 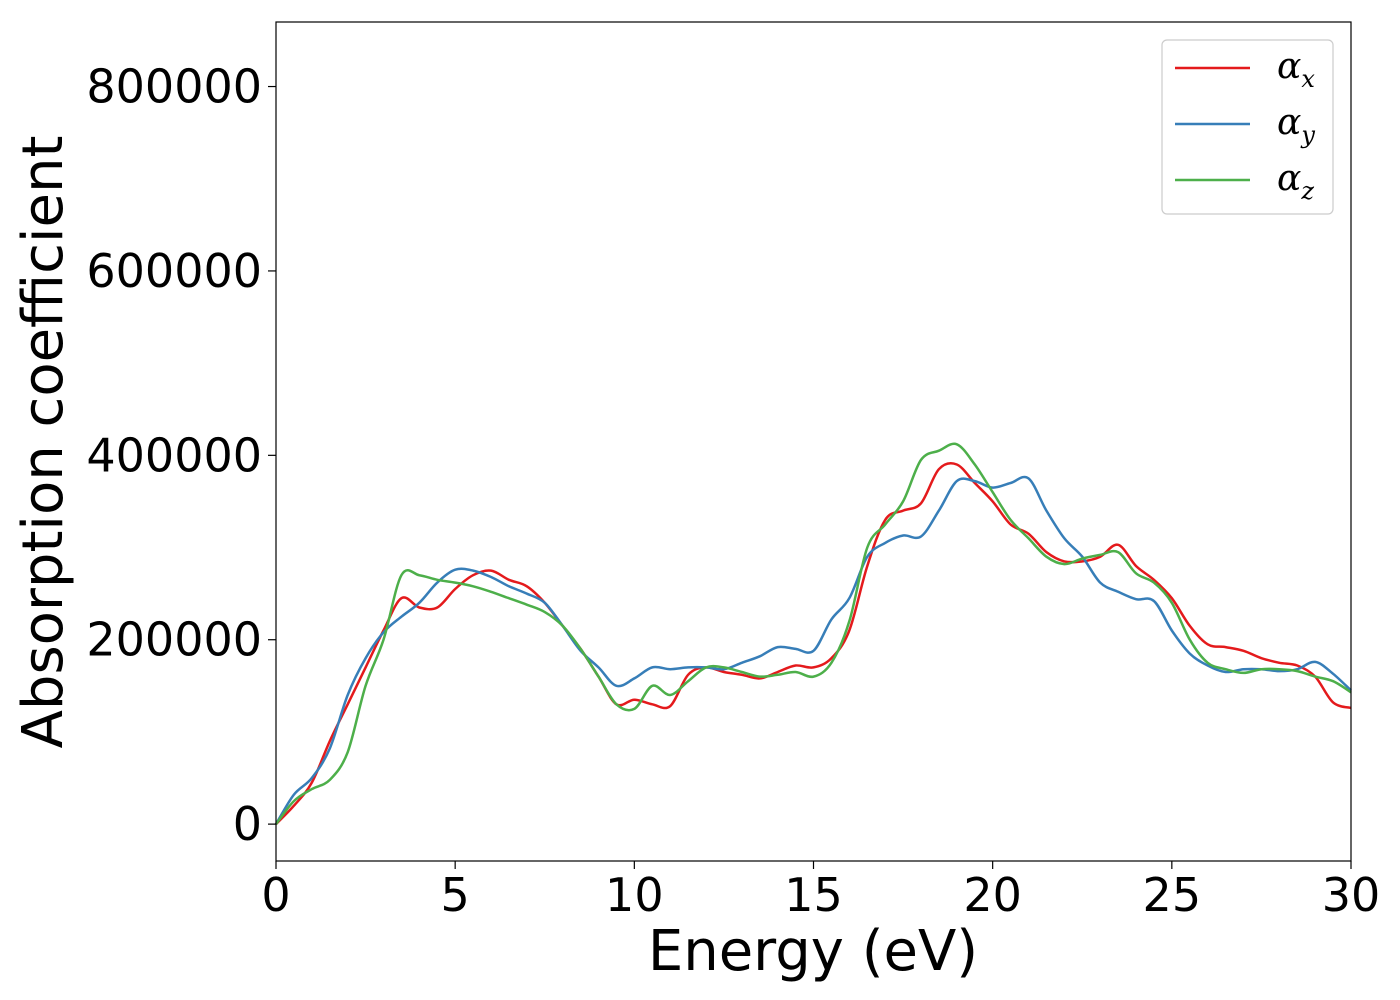 I want to click on y-tick-label: 200000, so click(x=174, y=640).